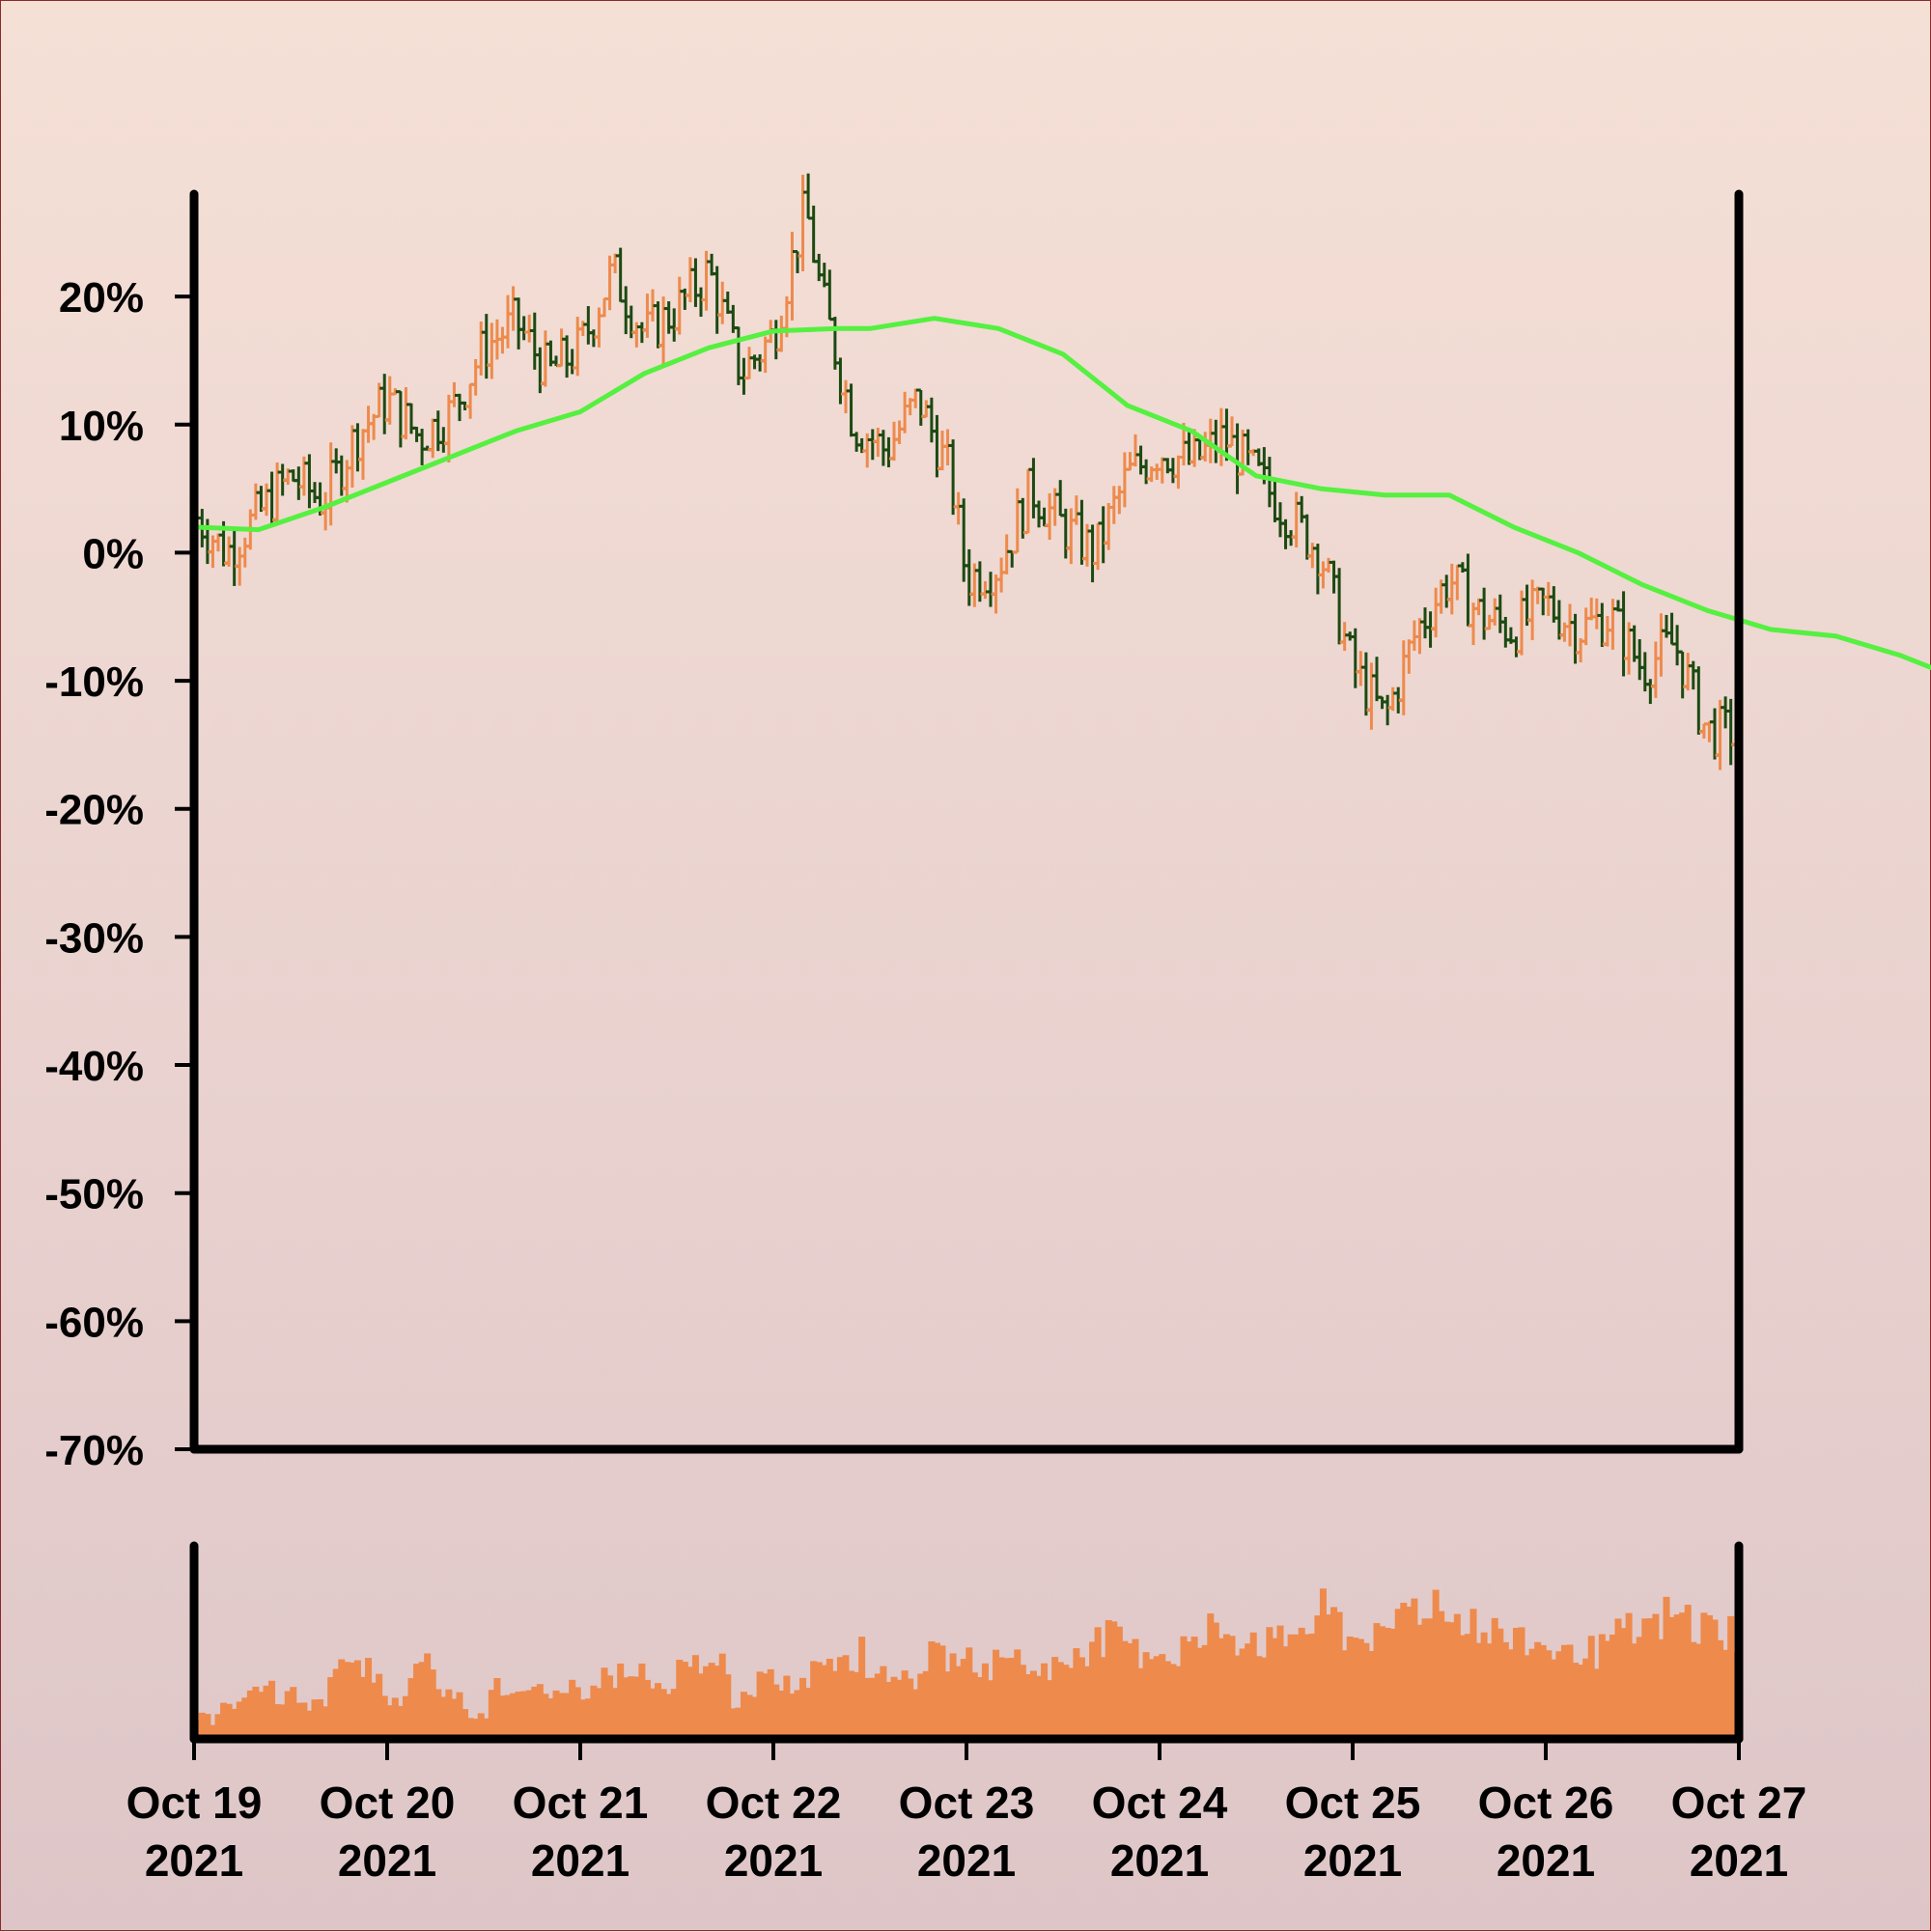  Describe the element at coordinates (94, 1066) in the screenshot. I see `y-tick-label: -40%` at that location.